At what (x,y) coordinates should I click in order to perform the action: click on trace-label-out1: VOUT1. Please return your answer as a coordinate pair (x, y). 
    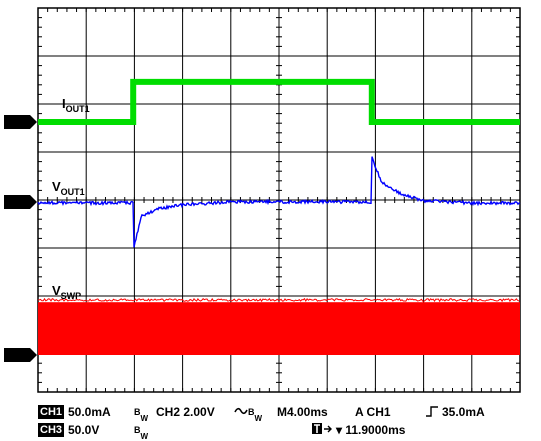
    Looking at the image, I should click on (68, 188).